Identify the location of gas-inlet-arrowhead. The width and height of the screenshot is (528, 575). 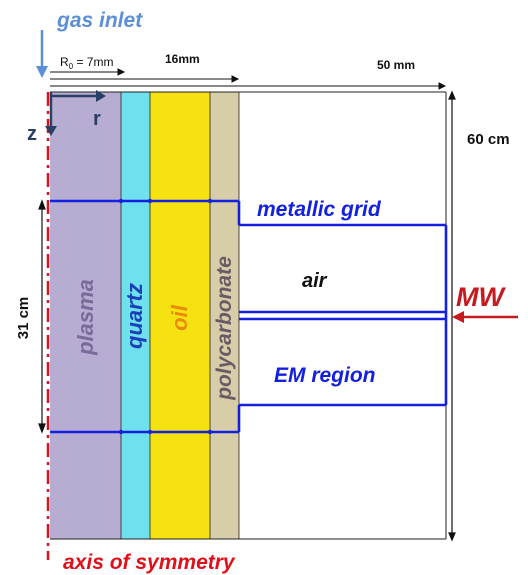
(42, 72).